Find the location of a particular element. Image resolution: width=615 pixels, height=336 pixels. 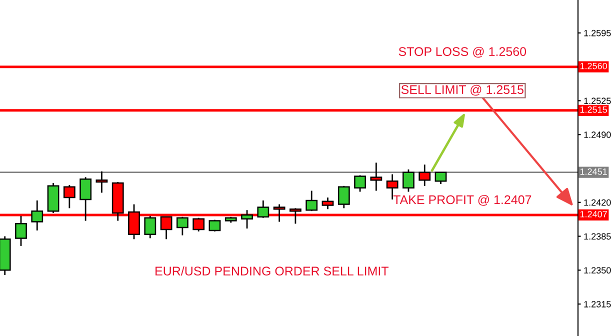

ref-line-label: 1.2560 is located at coordinates (593, 66).